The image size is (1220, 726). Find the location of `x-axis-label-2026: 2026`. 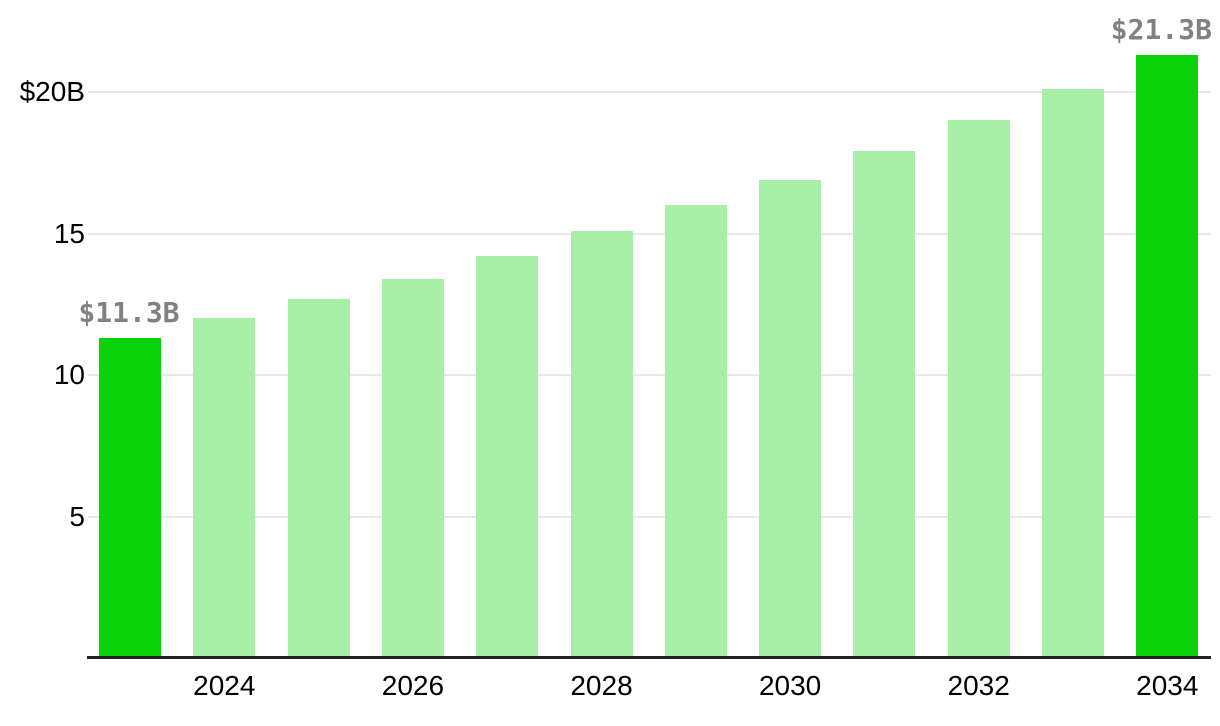

x-axis-label-2026: 2026 is located at coordinates (413, 685).